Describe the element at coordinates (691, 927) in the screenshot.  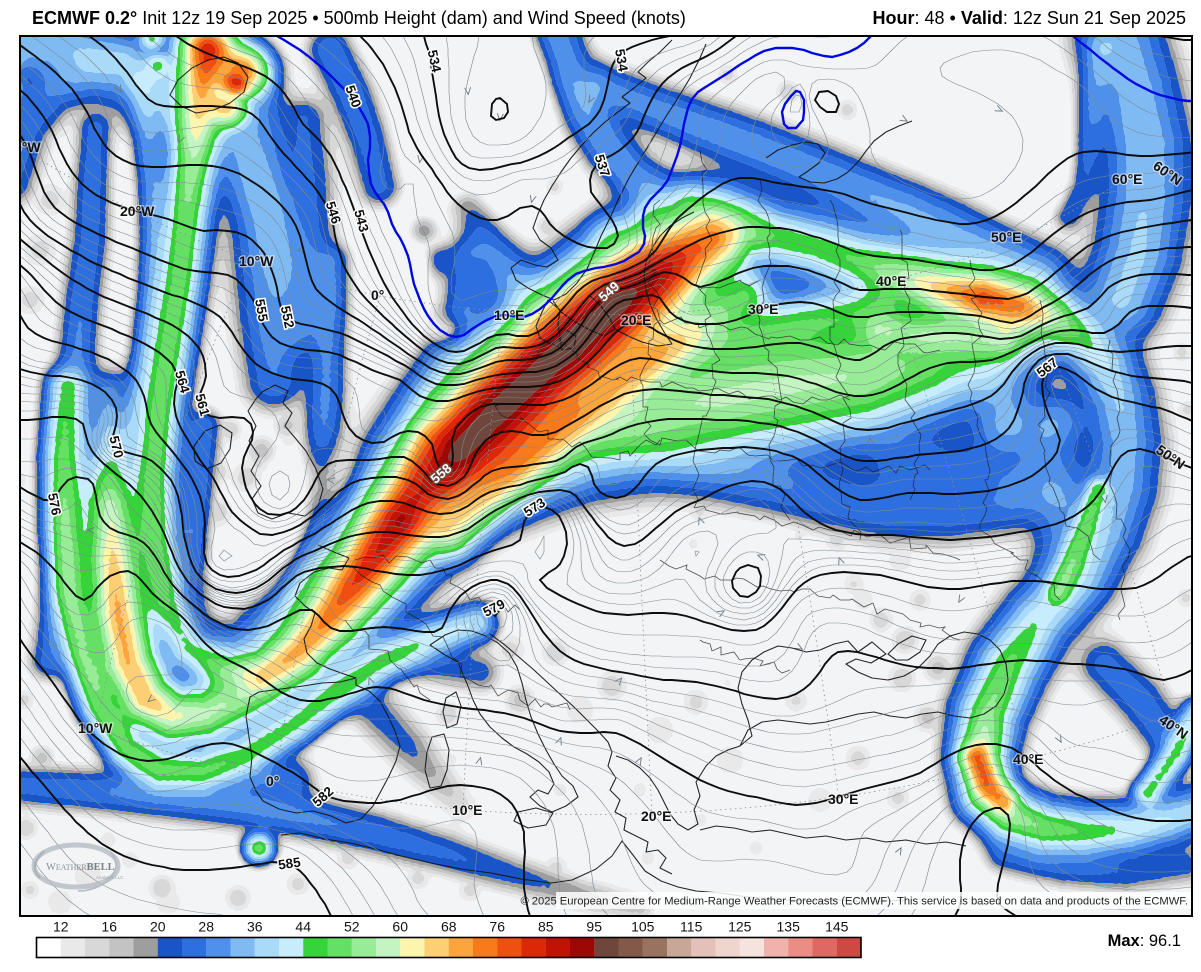
I see `svg-text: 115` at that location.